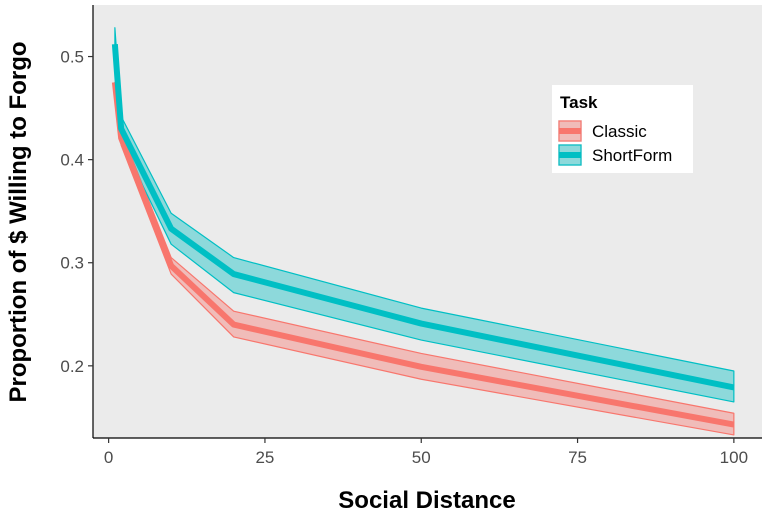 This screenshot has width=768, height=522. Describe the element at coordinates (72, 57) in the screenshot. I see `y-tick-label: 0.5` at that location.